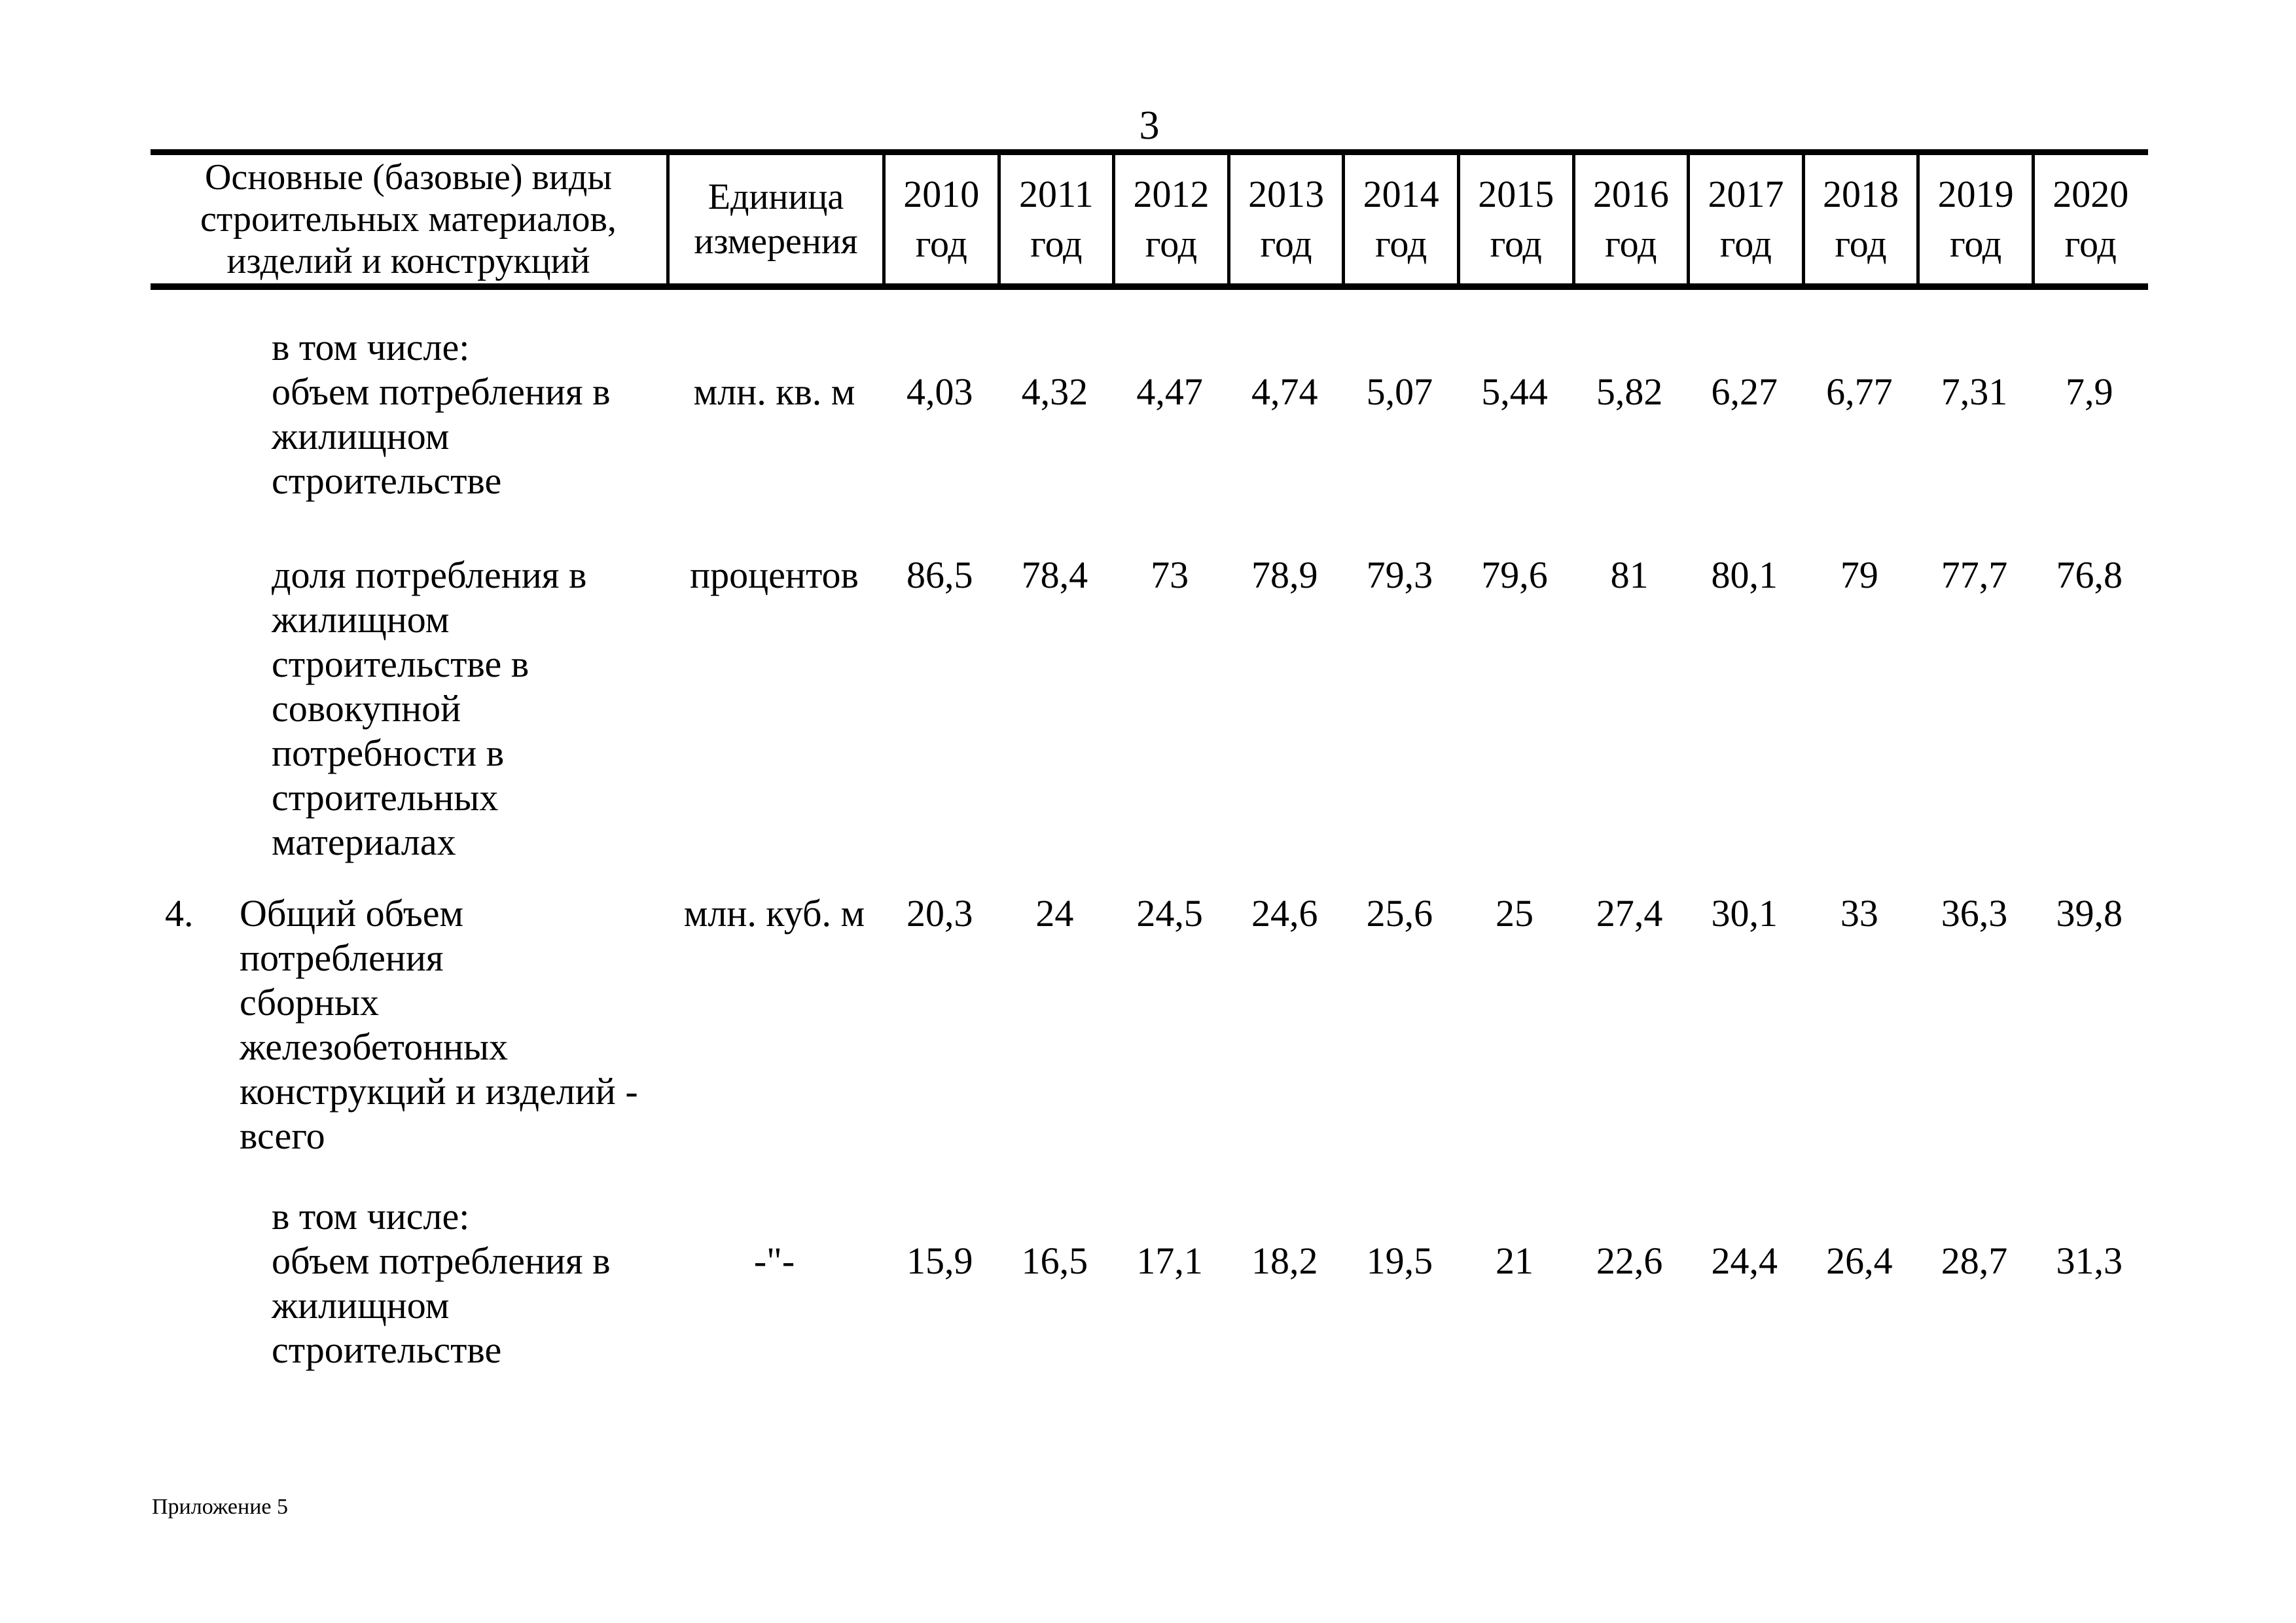 The height and width of the screenshot is (1623, 2296). I want to click on value-cell: 24,4, so click(1744, 1261).